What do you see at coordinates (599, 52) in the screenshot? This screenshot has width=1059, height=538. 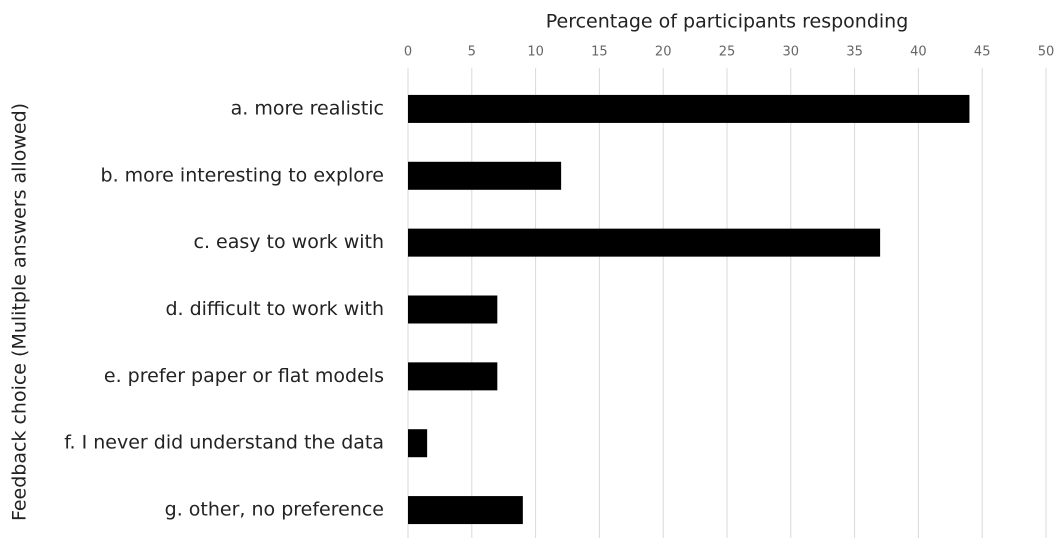 I see `x-tick-label: 15` at bounding box center [599, 52].